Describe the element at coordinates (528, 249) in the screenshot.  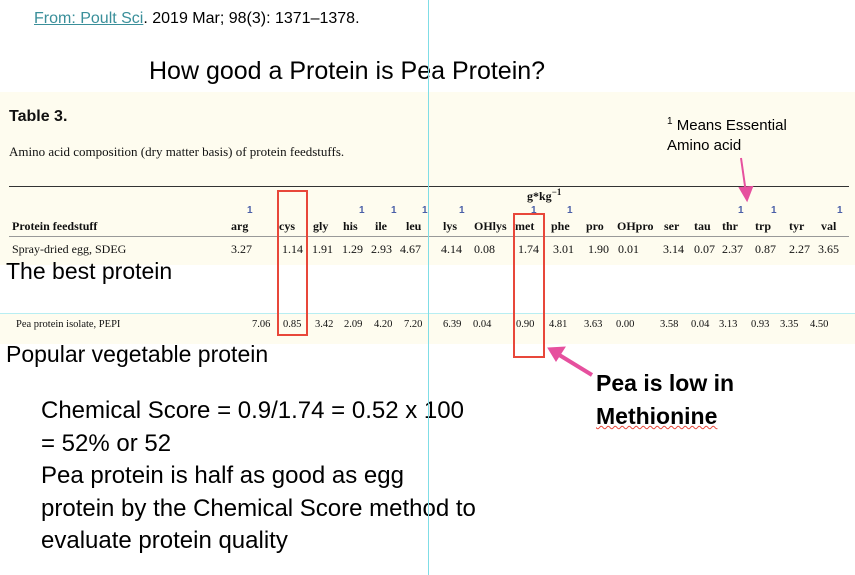
I see `table-cell-met: 1.74` at that location.